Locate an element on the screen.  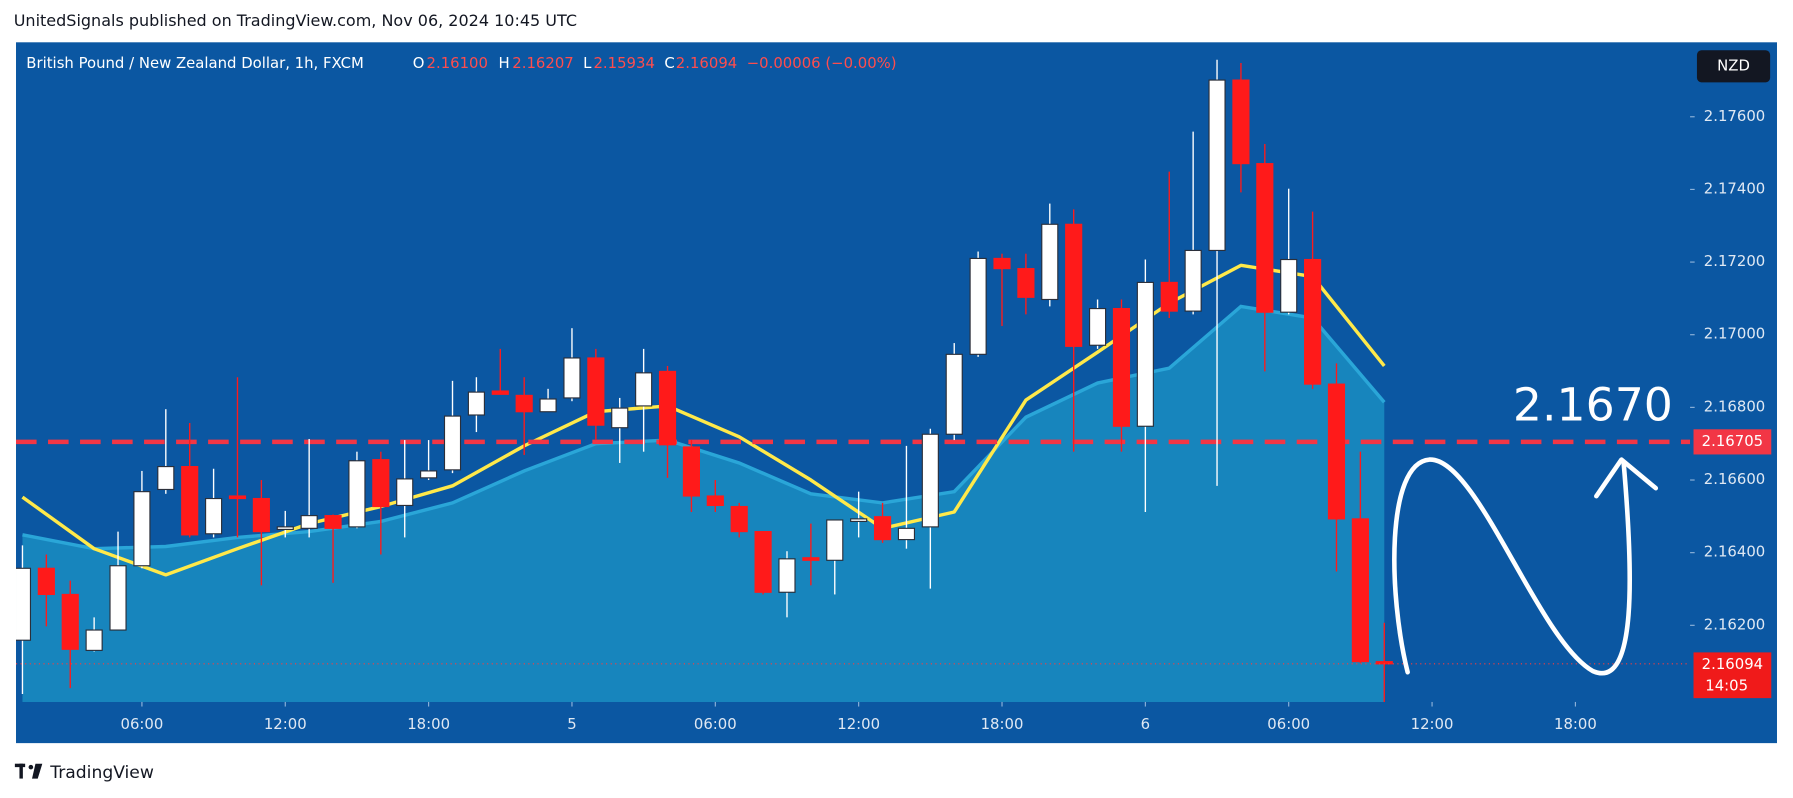
y-tick-label: 2.17400 is located at coordinates (1734, 188).